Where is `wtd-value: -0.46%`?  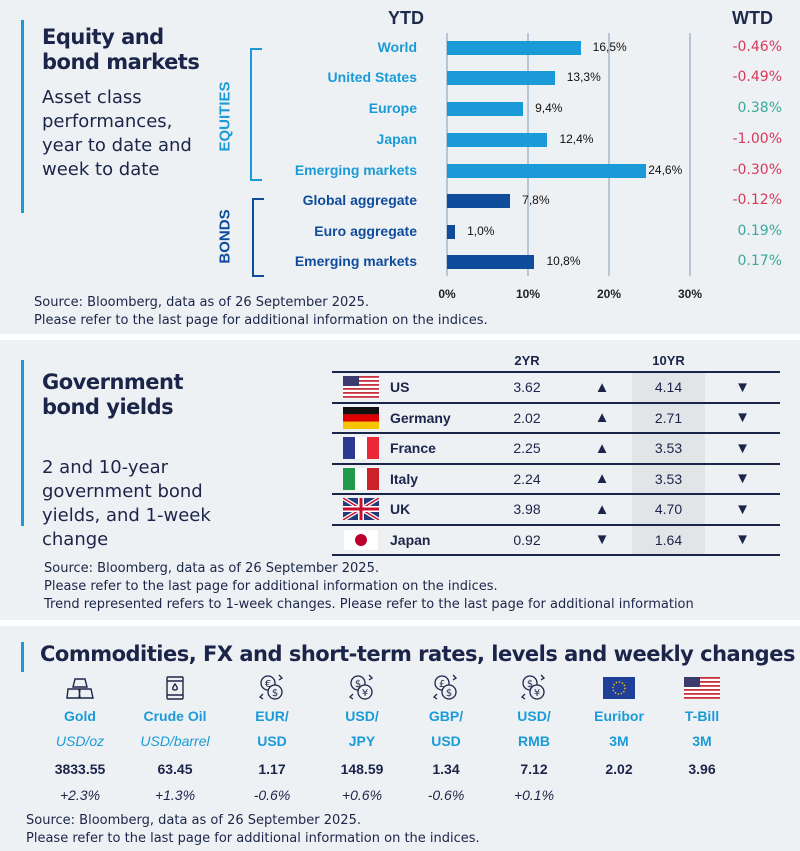
wtd-value: -0.46% is located at coordinates (757, 47).